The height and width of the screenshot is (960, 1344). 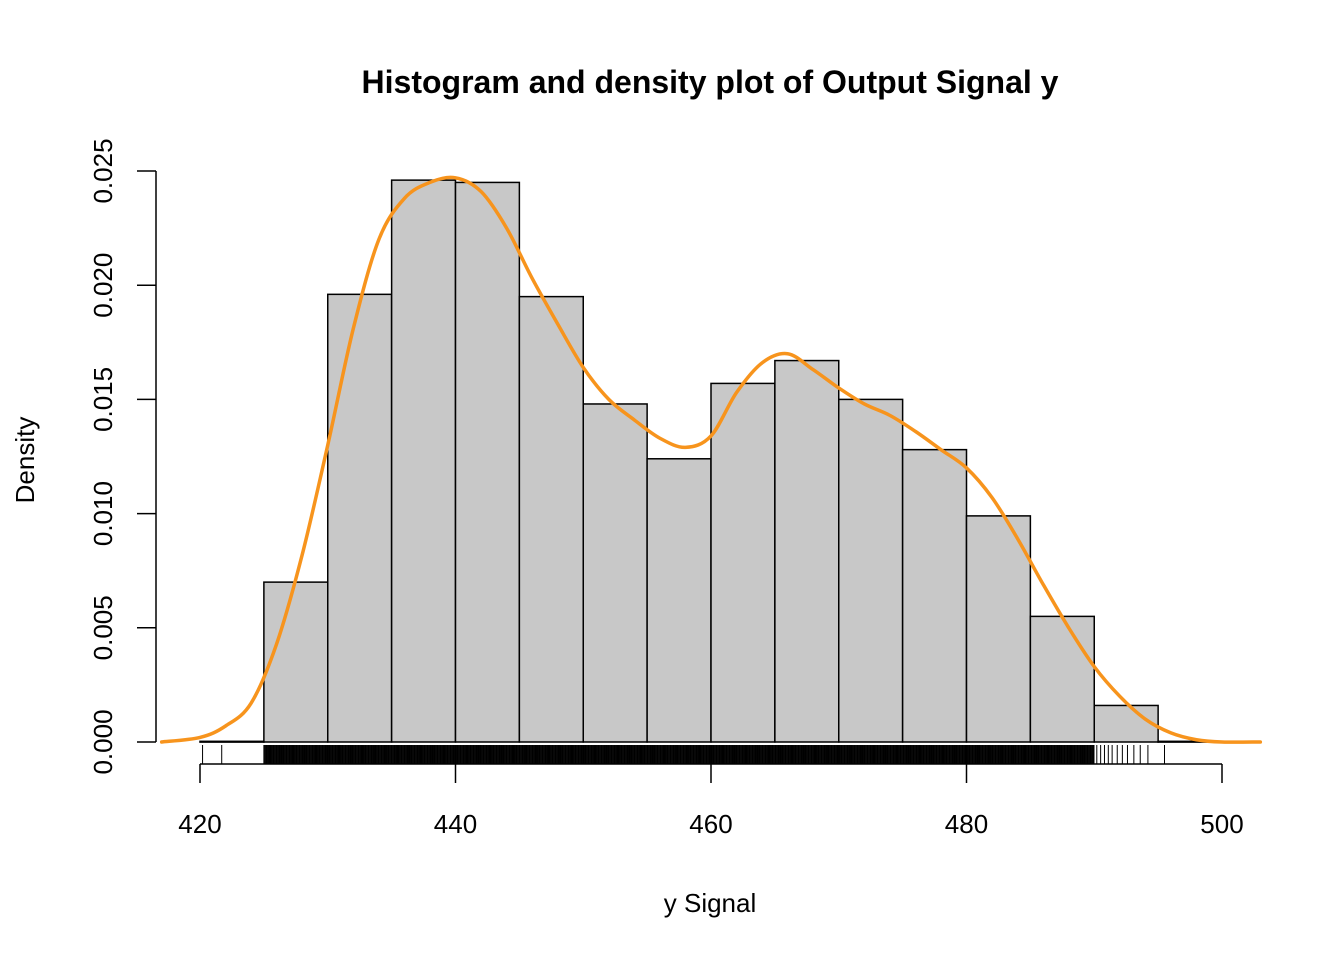 What do you see at coordinates (103, 399) in the screenshot?
I see `y-tick-label: 0.015` at bounding box center [103, 399].